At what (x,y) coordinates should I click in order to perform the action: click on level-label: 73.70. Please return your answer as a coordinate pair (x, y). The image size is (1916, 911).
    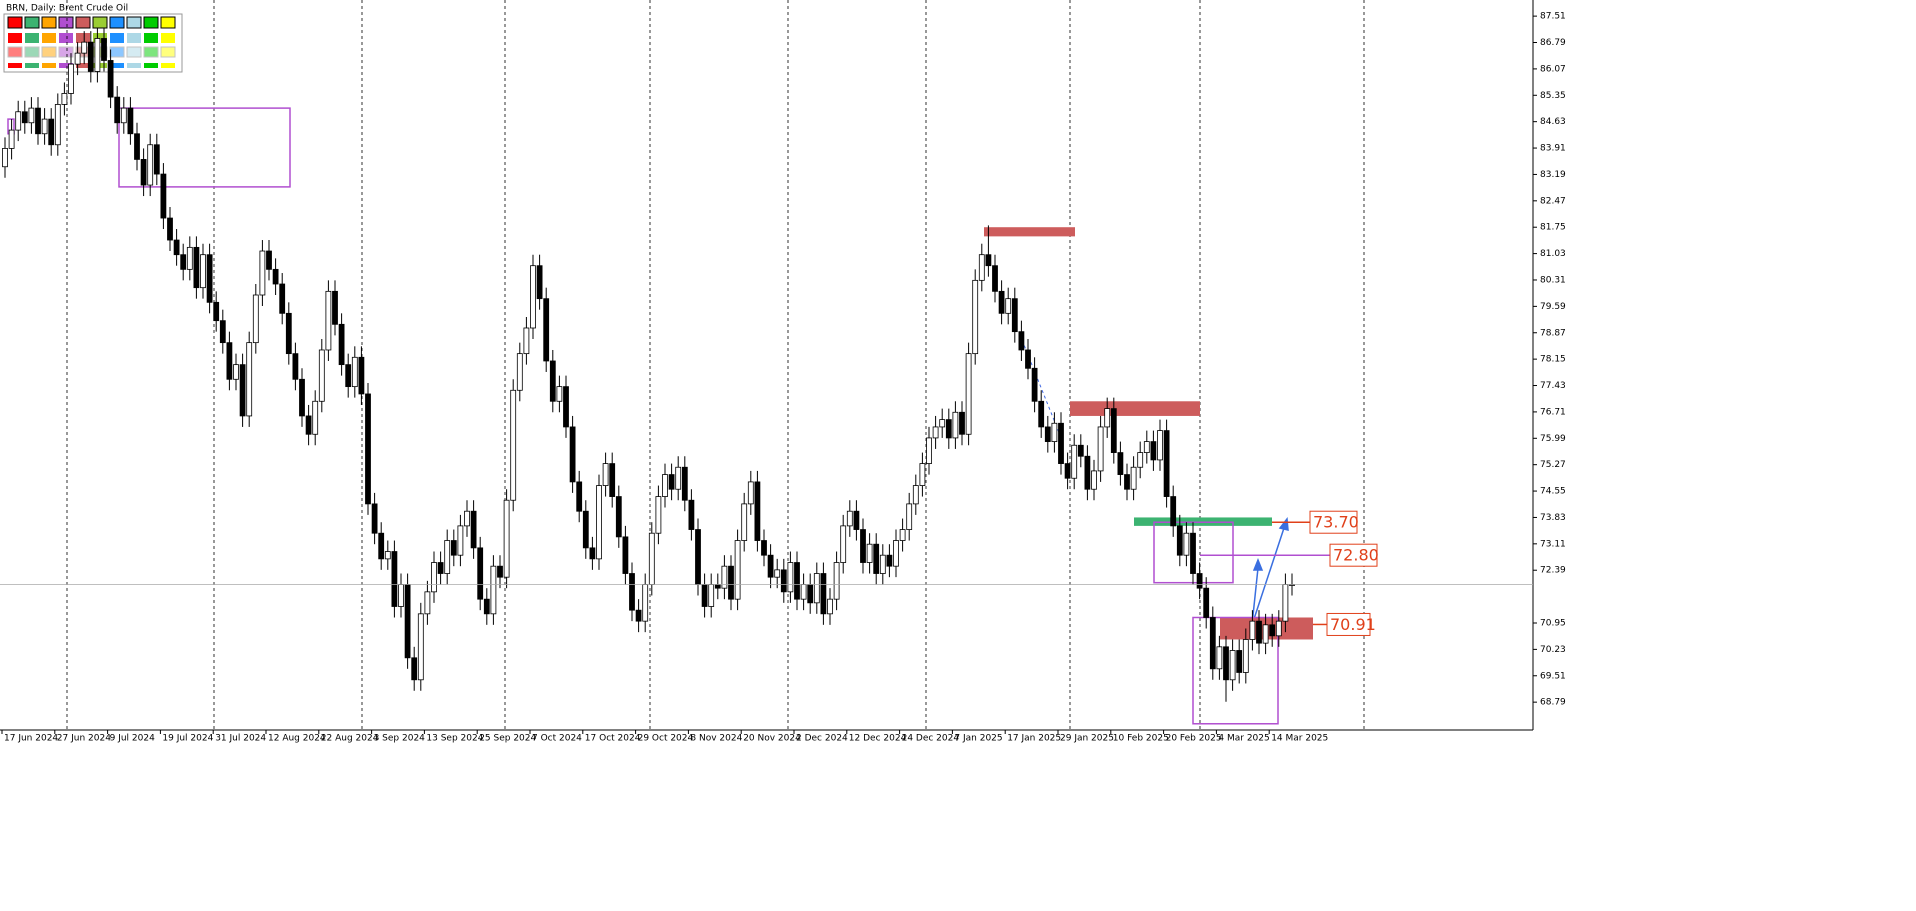
    Looking at the image, I should click on (1336, 522).